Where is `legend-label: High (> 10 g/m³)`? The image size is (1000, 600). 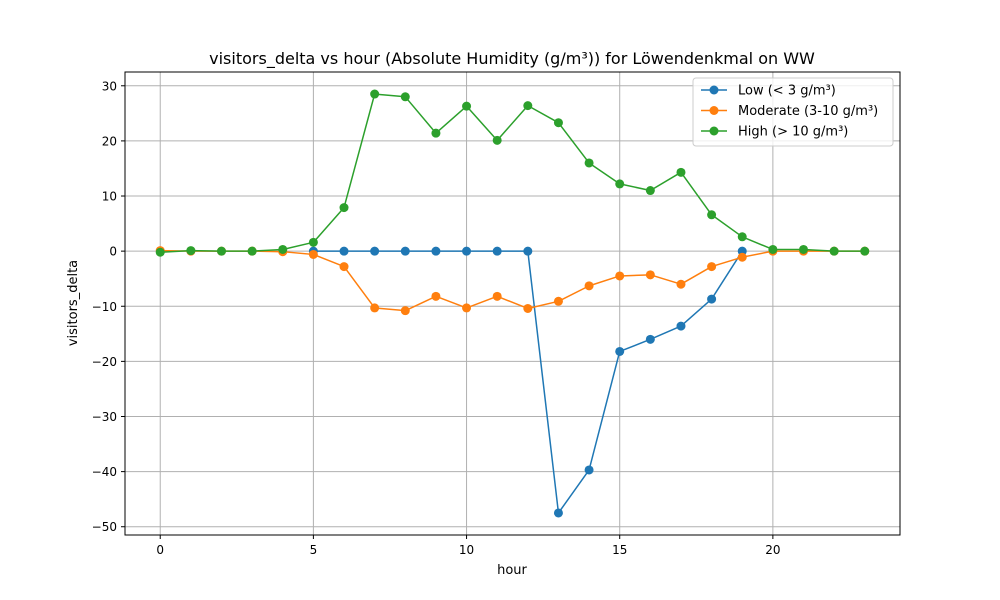
legend-label: High (> 10 g/m³) is located at coordinates (793, 132).